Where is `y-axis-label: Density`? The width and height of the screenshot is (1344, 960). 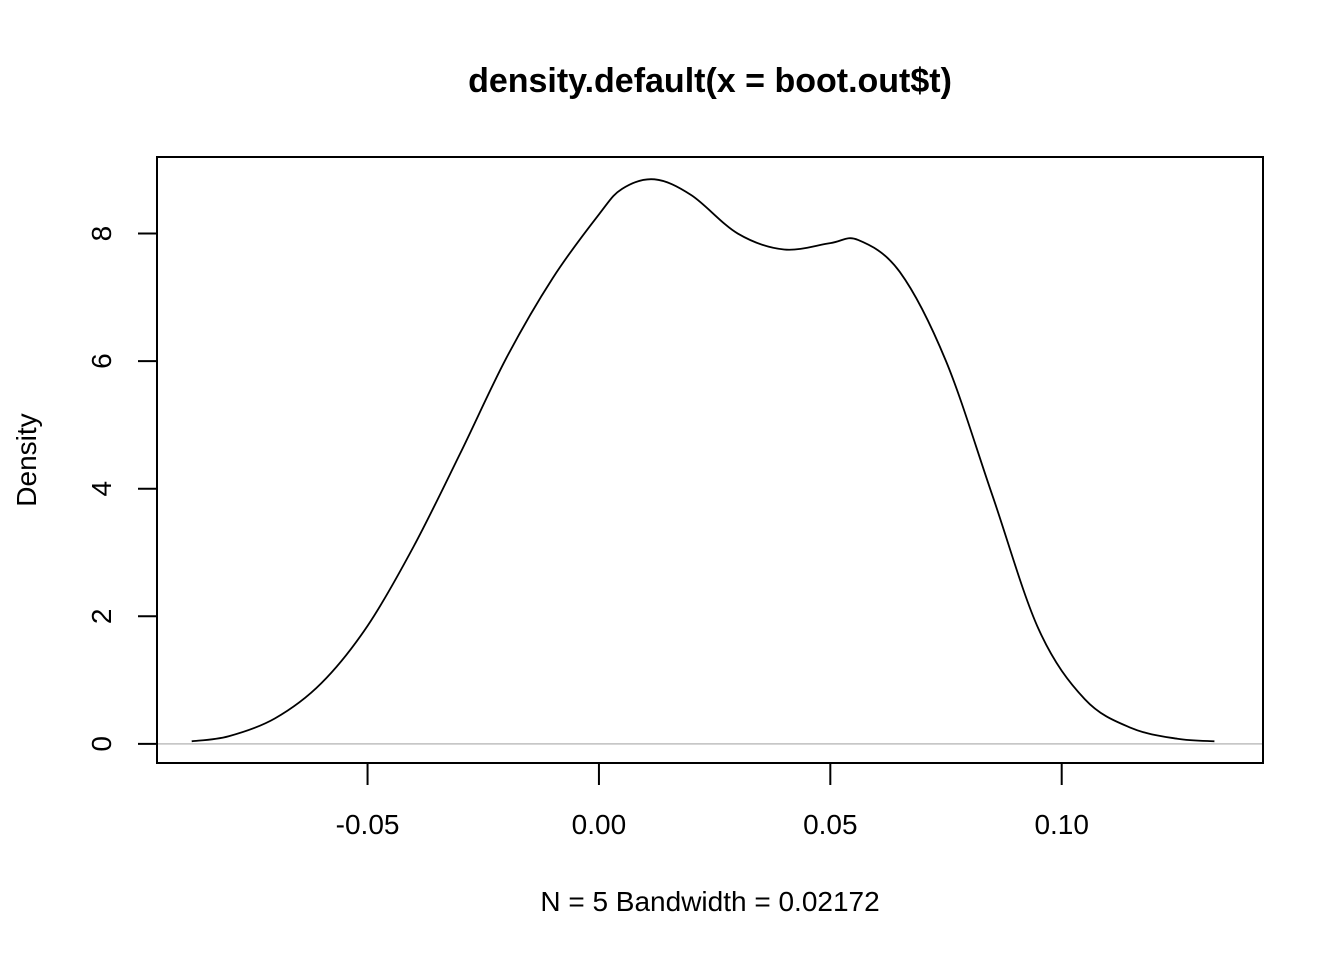
y-axis-label: Density is located at coordinates (26, 459).